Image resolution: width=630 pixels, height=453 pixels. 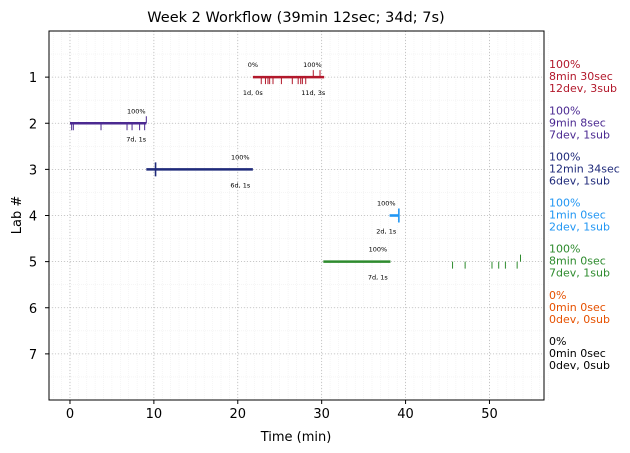 What do you see at coordinates (33, 124) in the screenshot?
I see `y-tick-label: 2` at bounding box center [33, 124].